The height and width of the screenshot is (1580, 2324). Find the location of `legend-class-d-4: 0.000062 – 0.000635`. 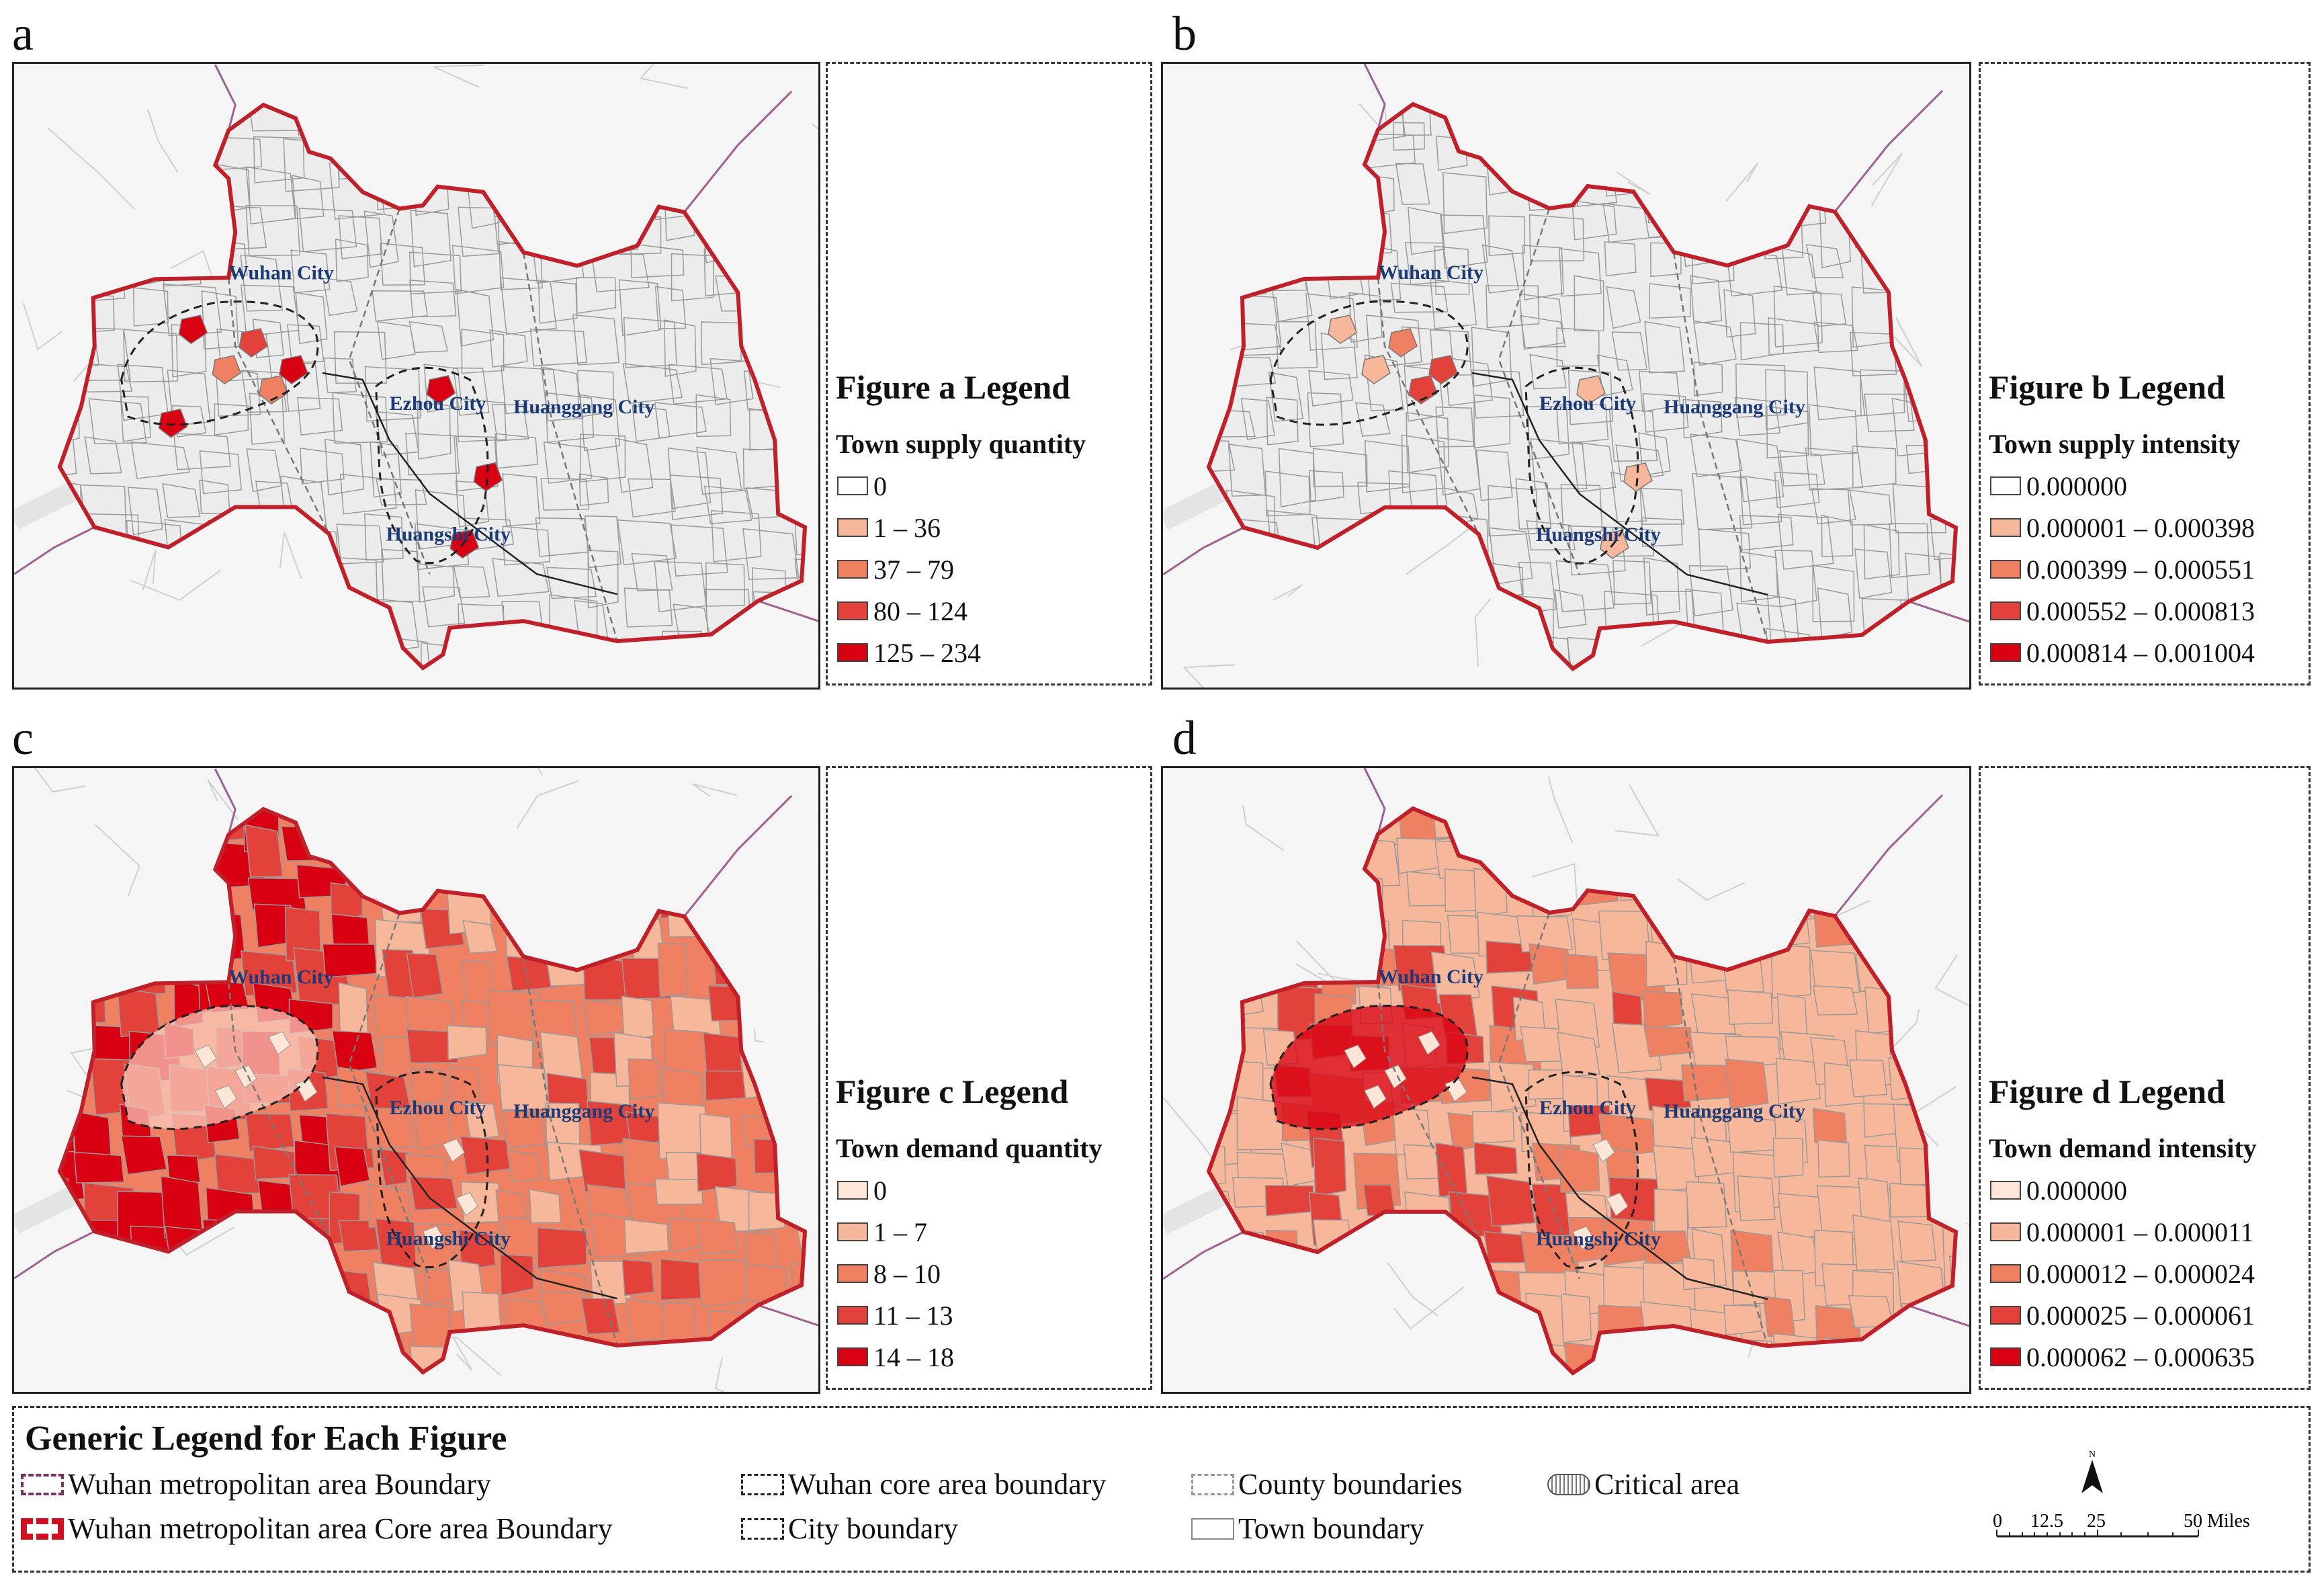

legend-class-d-4: 0.000062 – 0.000635 is located at coordinates (2122, 1357).